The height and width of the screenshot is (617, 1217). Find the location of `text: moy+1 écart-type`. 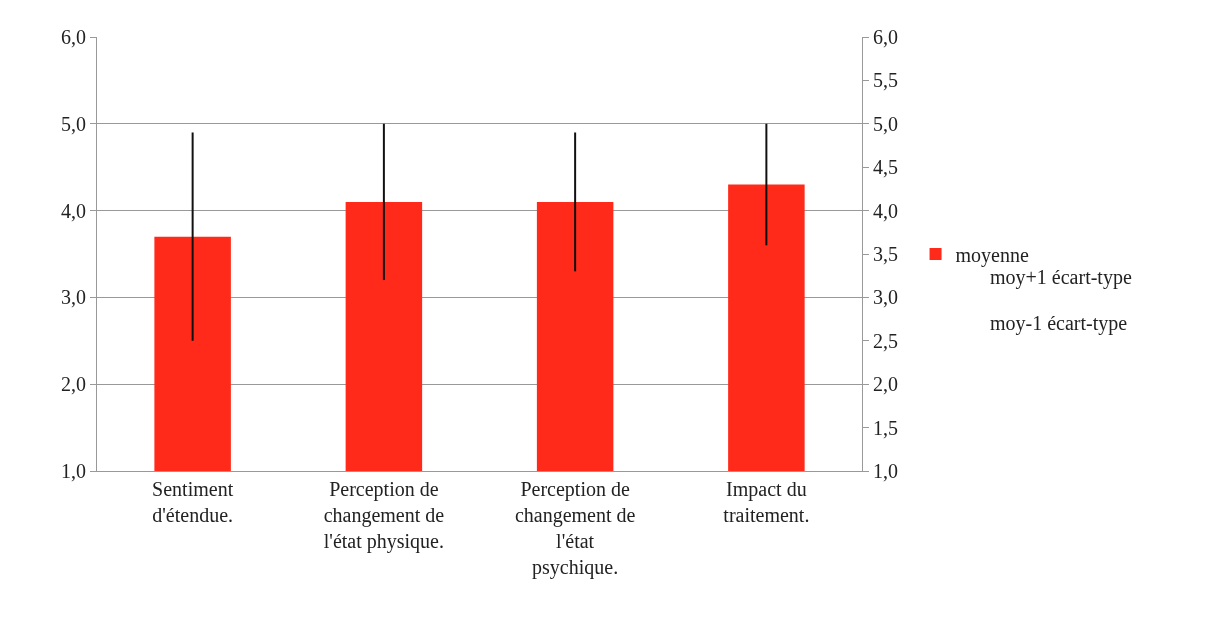

text: moy+1 écart-type is located at coordinates (1061, 277).